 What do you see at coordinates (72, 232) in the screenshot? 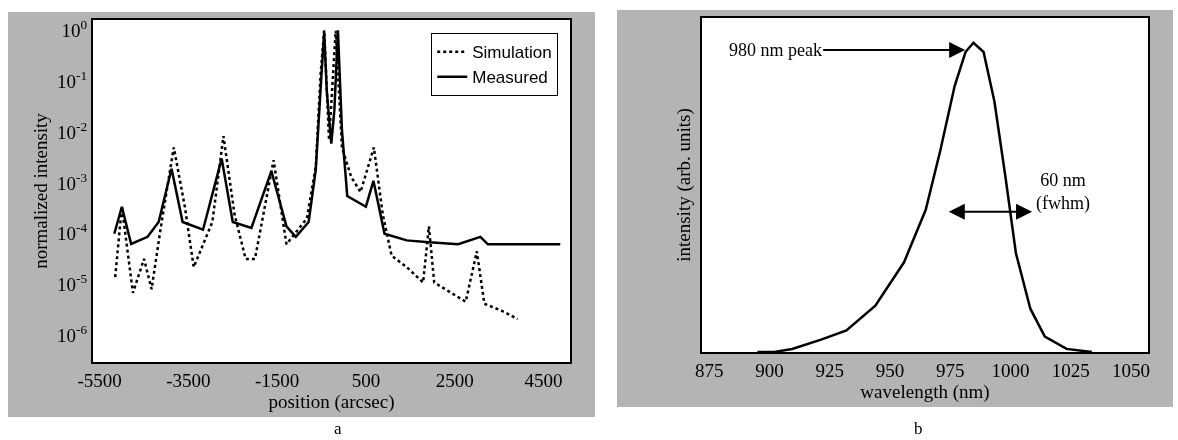
I see `y-tick-label: 10$^{-4}$` at bounding box center [72, 232].